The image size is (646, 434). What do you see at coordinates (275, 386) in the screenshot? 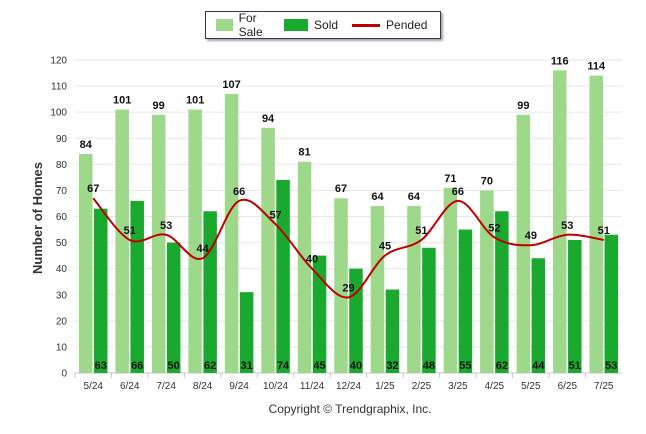
I see `x-tick-label: 10/24` at bounding box center [275, 386].